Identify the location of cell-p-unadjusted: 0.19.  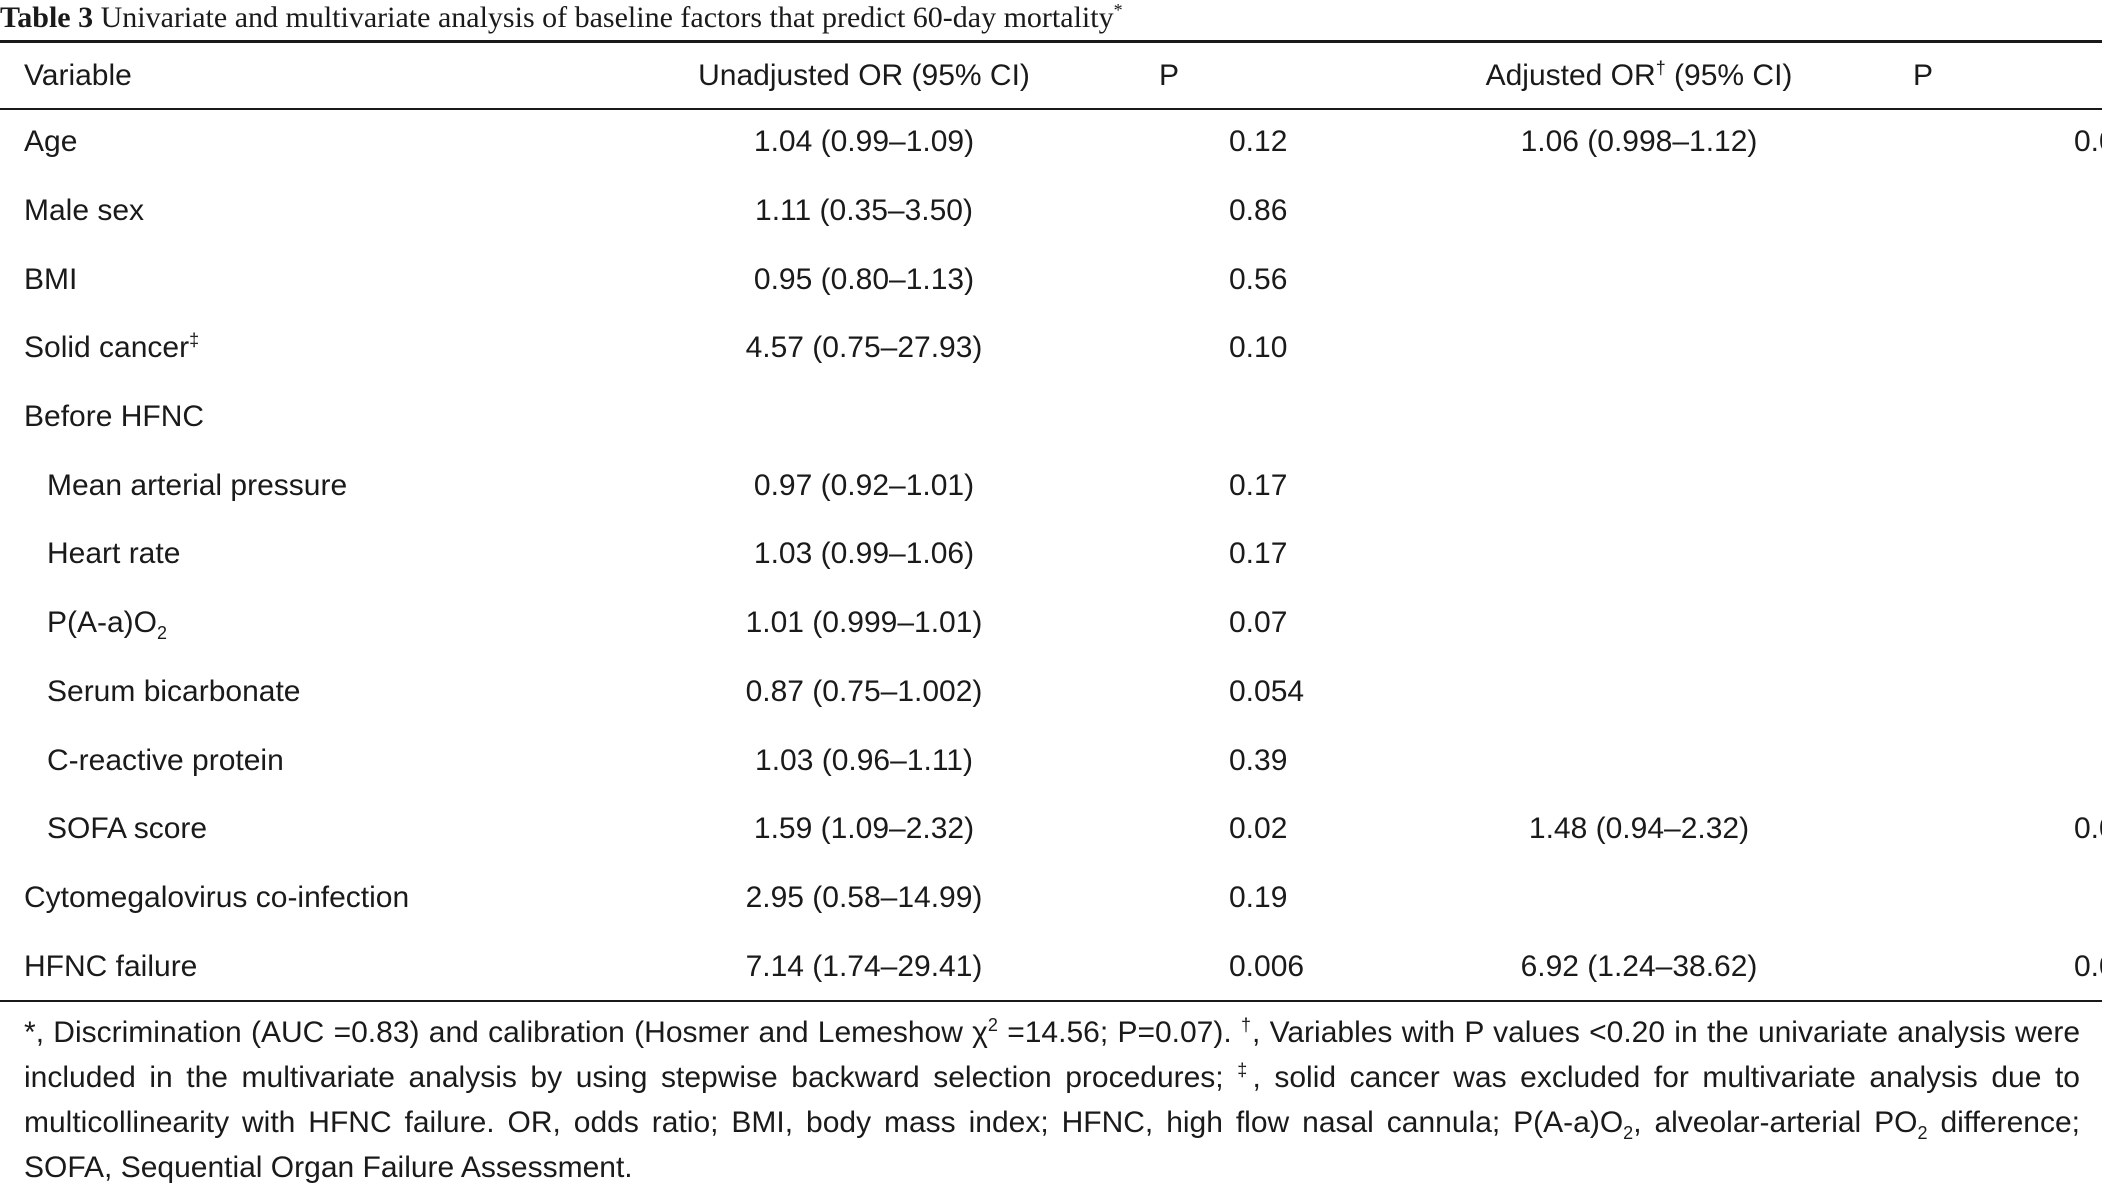
(1258, 897).